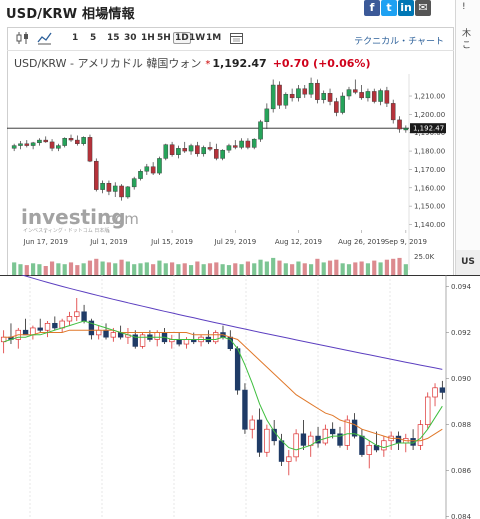  Describe the element at coordinates (148, 38) in the screenshot. I see `timeframe-button-1h: 1H` at that location.